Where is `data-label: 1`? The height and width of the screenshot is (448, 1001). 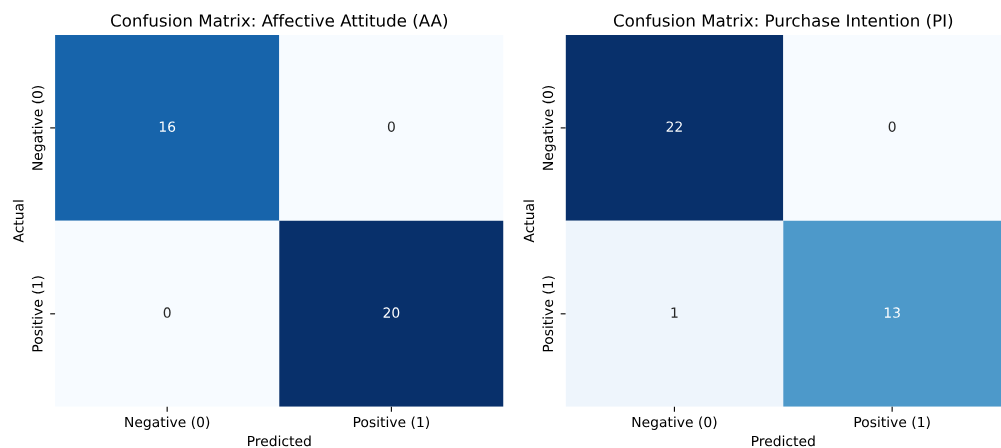 data-label: 1 is located at coordinates (674, 312).